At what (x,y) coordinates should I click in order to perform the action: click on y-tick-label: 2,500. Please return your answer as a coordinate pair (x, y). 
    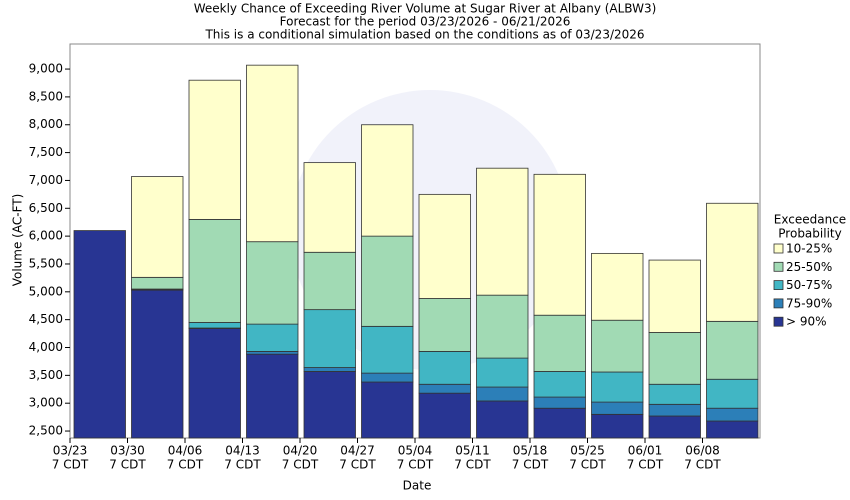
    Looking at the image, I should click on (46, 431).